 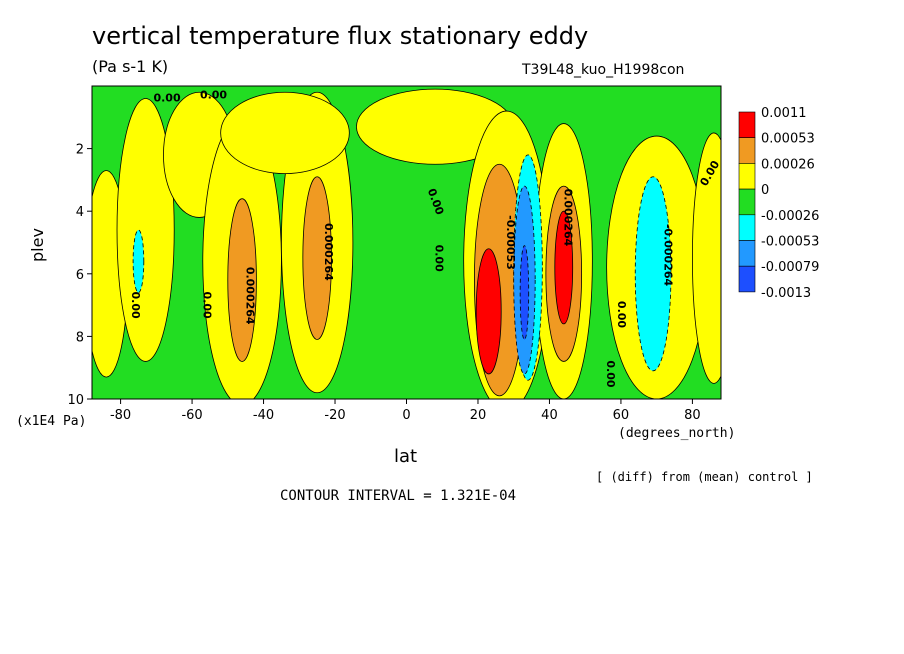 I want to click on legend-label-6: -0.00079, so click(x=790, y=267).